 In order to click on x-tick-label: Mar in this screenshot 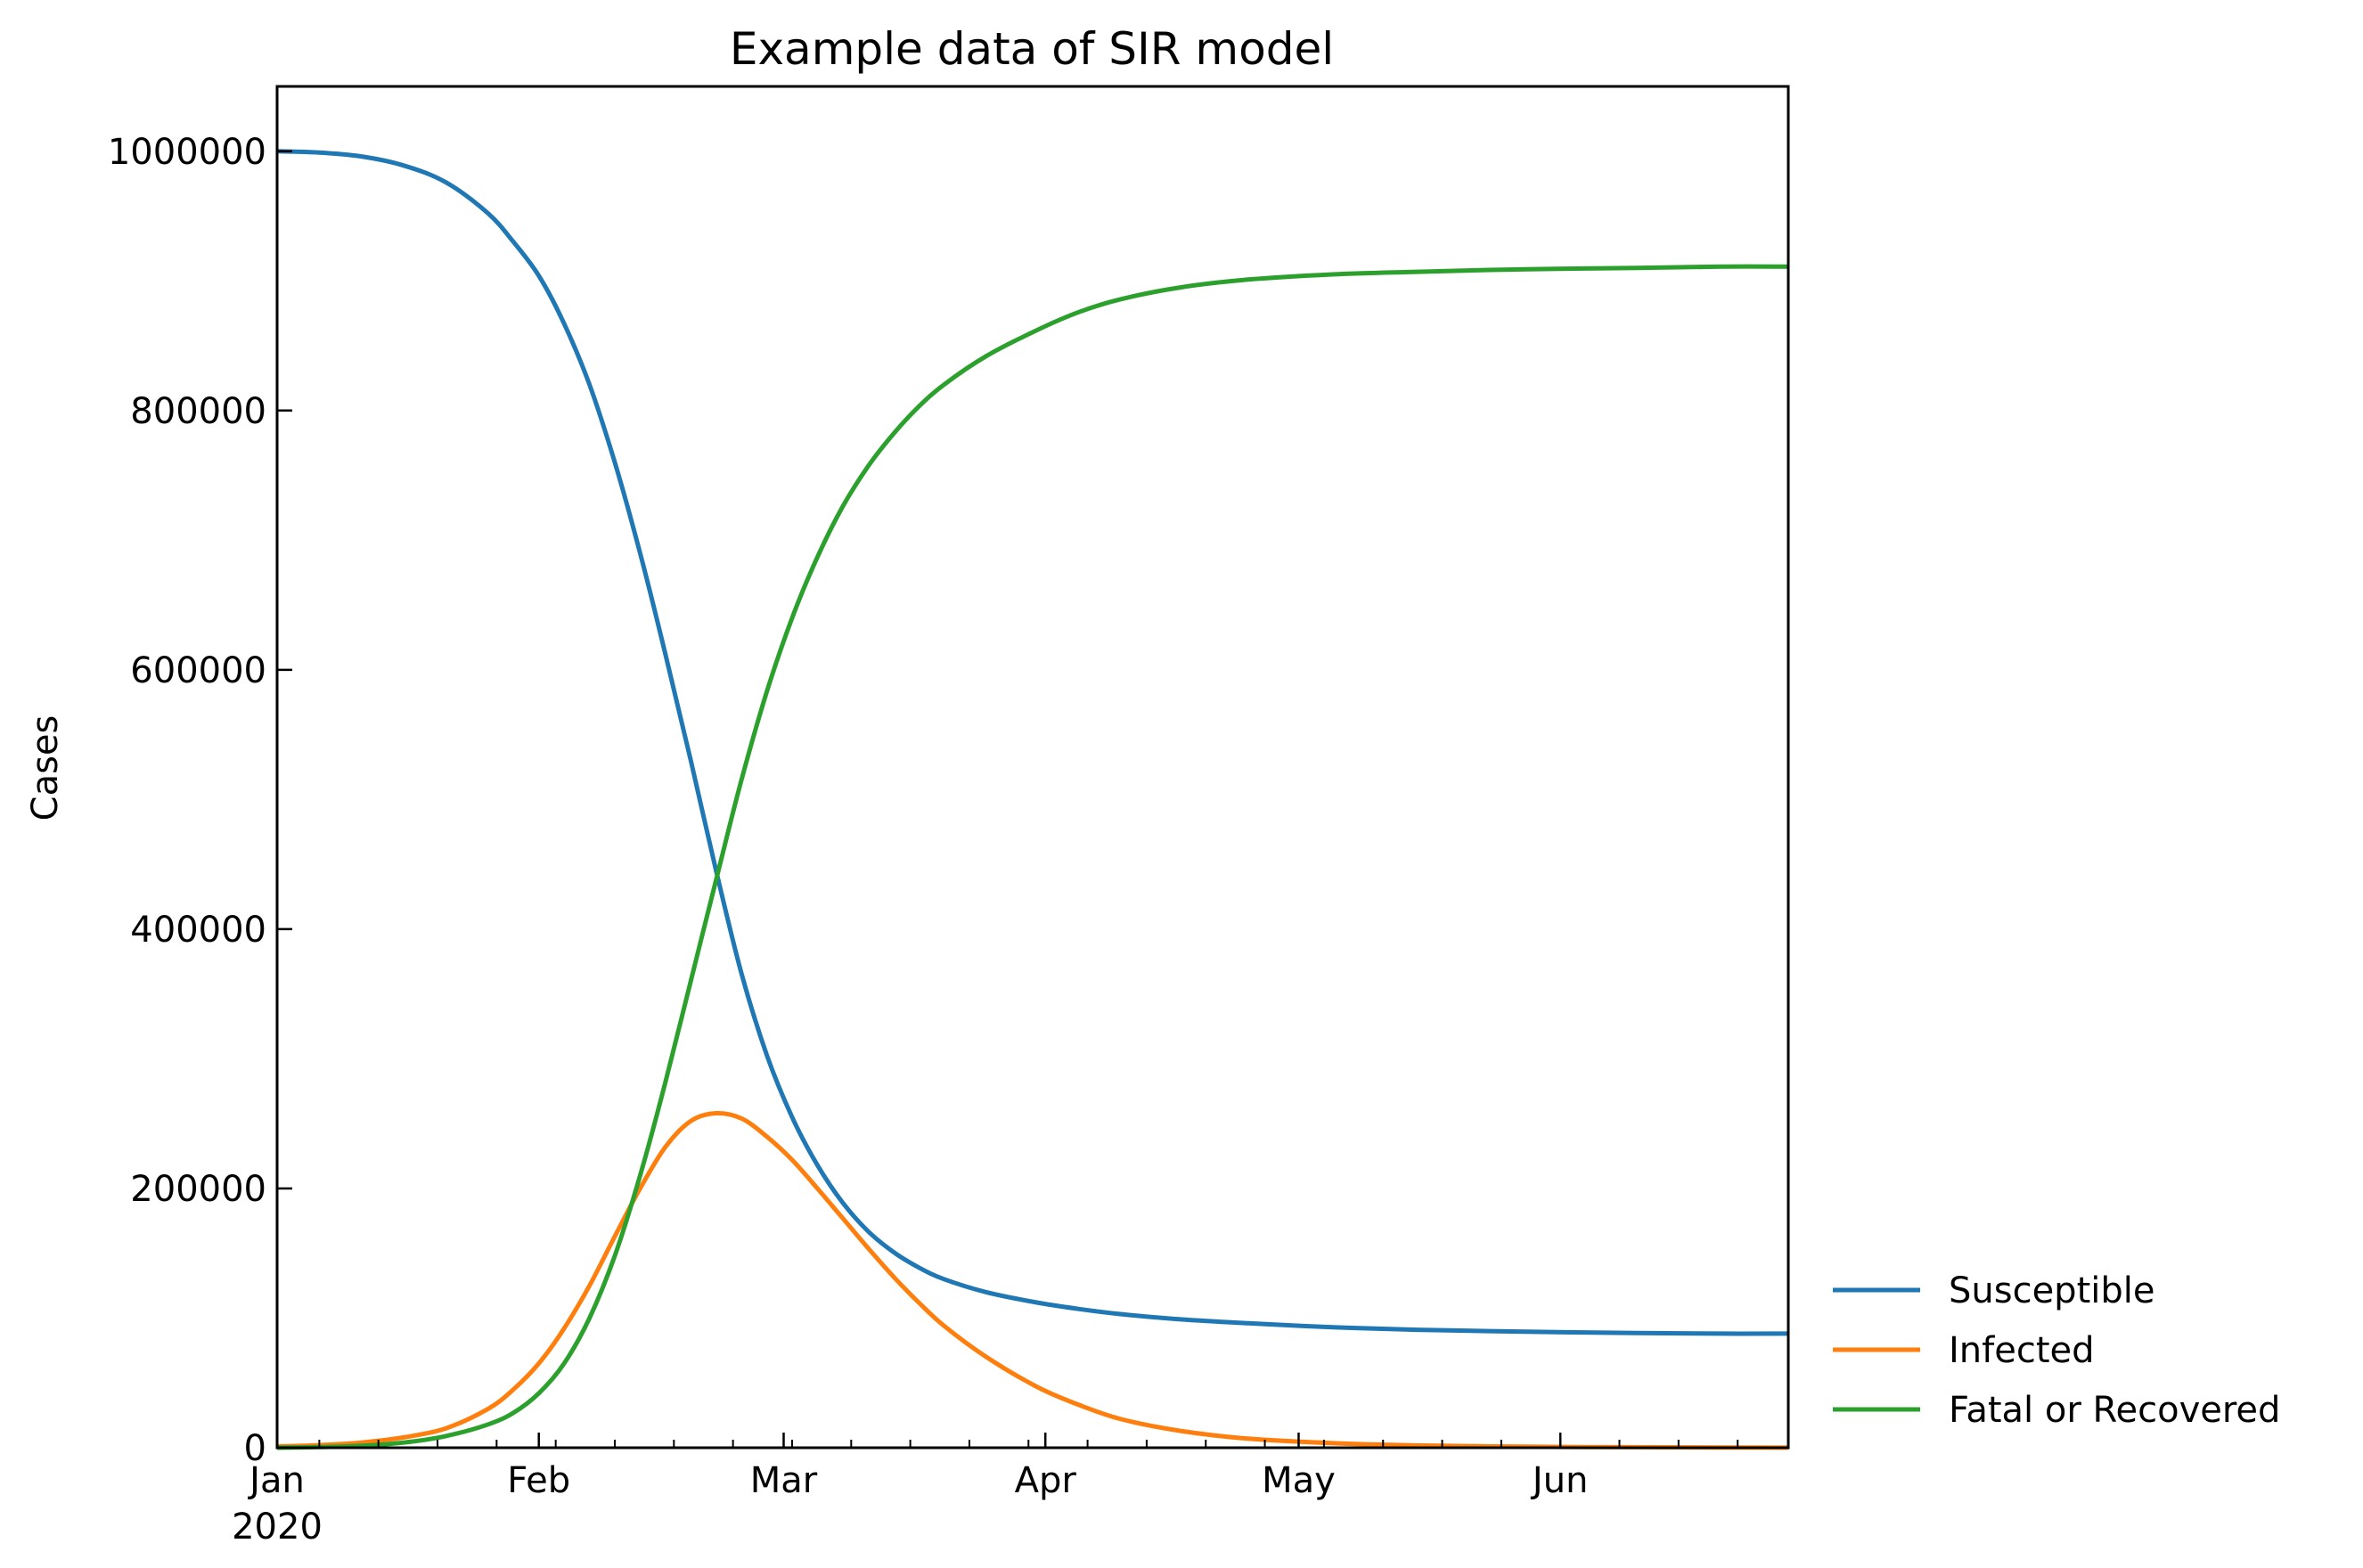, I will do `click(784, 1480)`.